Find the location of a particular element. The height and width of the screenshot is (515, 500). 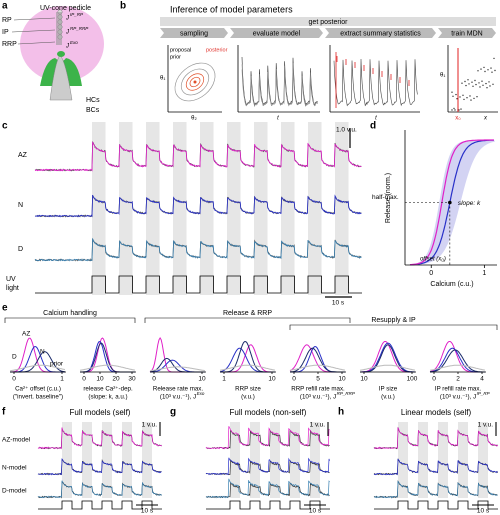

contour is located at coordinates (195, 82).